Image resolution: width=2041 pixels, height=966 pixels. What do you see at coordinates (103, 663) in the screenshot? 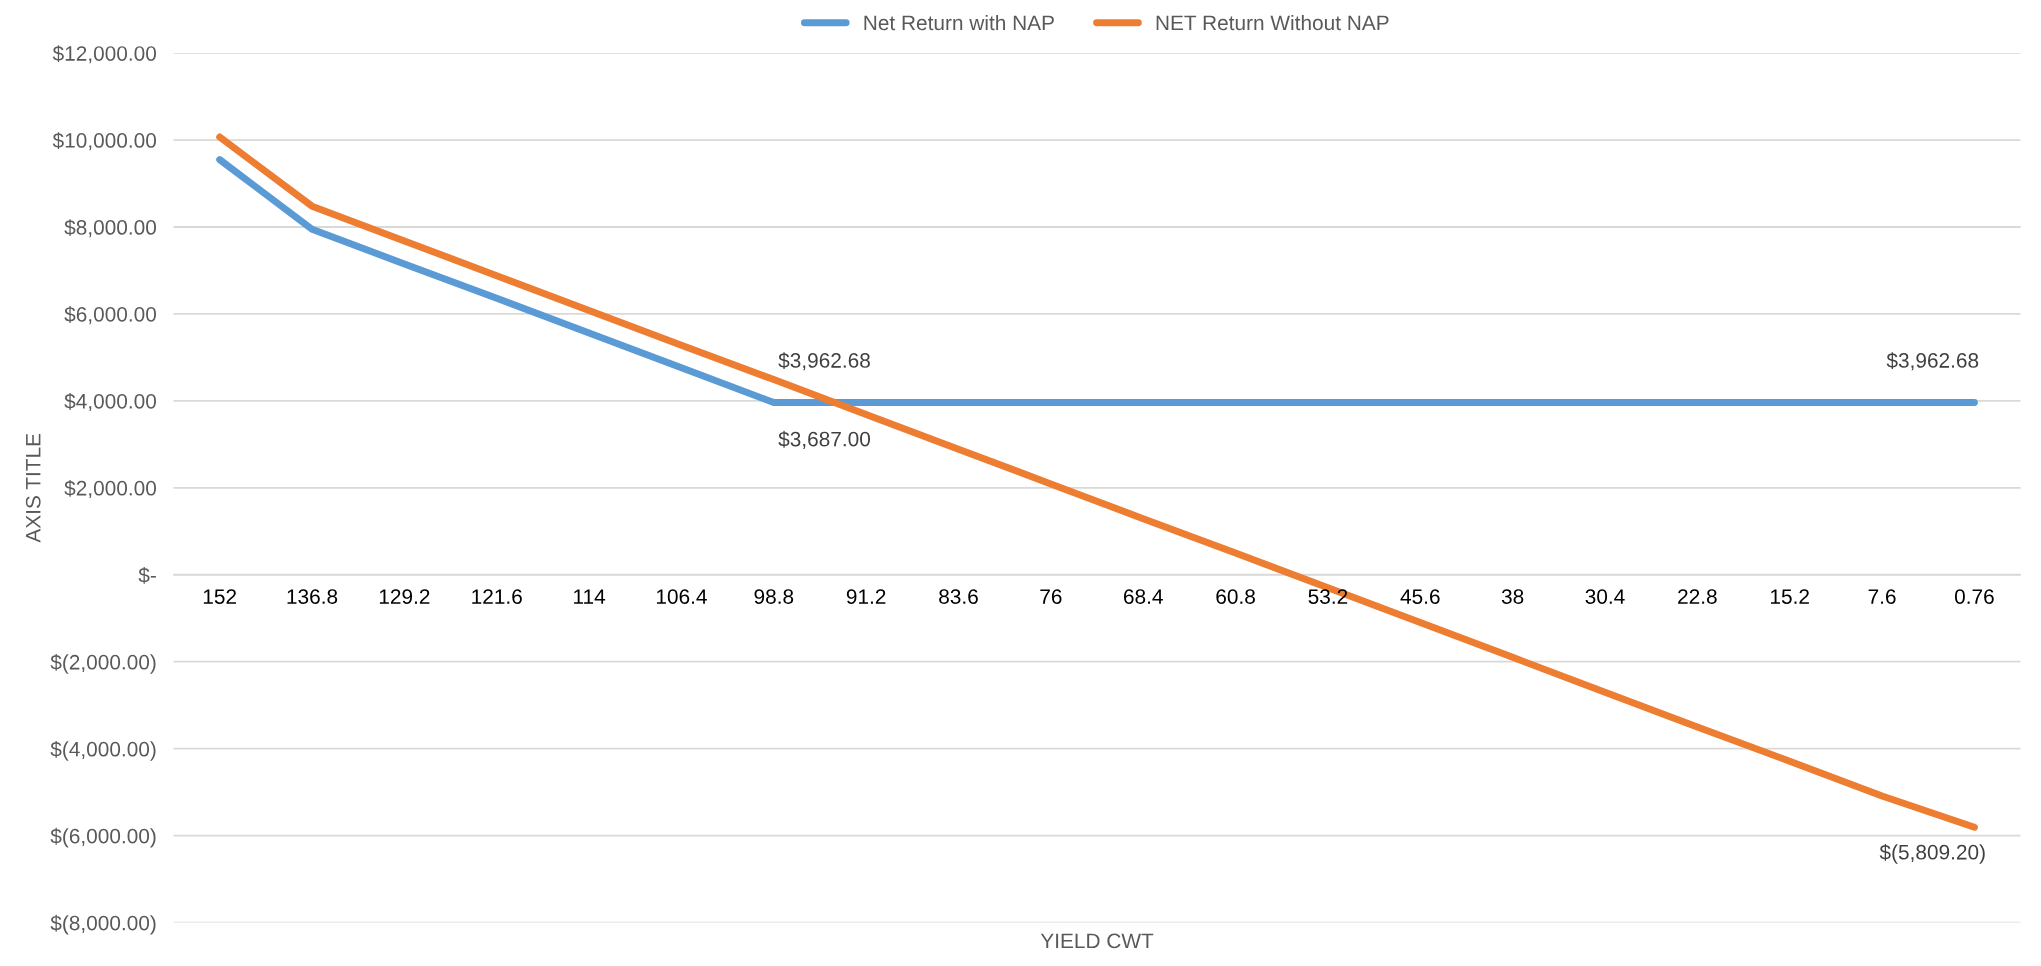
I see `y-tick-label: $(2,000.00)` at bounding box center [103, 663].